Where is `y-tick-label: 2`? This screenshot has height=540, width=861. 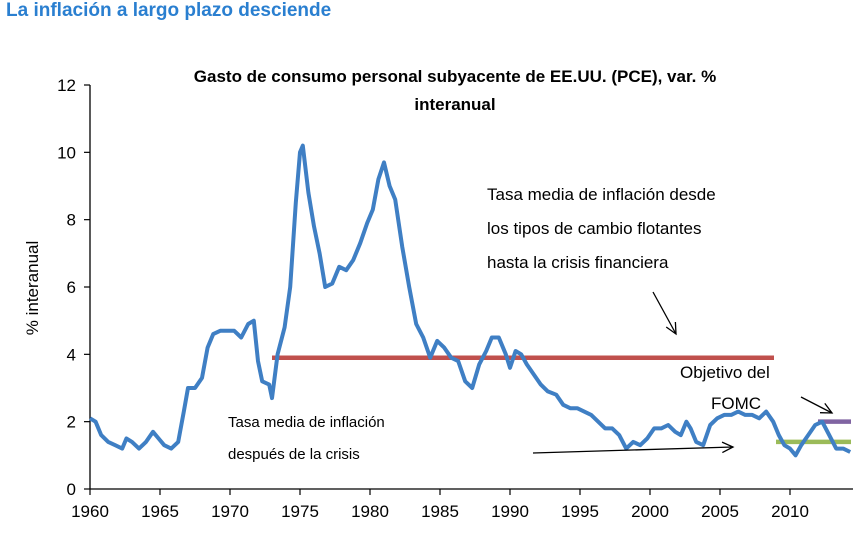 y-tick-label: 2 is located at coordinates (71, 422).